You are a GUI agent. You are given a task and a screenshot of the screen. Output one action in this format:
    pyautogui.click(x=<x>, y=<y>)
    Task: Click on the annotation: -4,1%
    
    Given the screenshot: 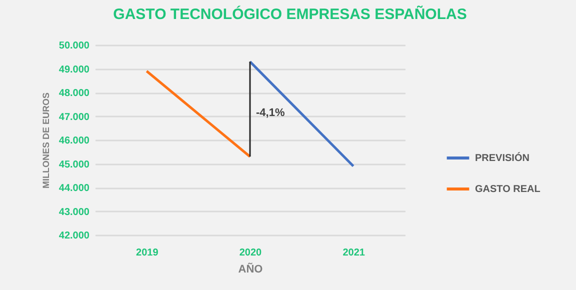 What is the action you would take?
    pyautogui.click(x=270, y=113)
    